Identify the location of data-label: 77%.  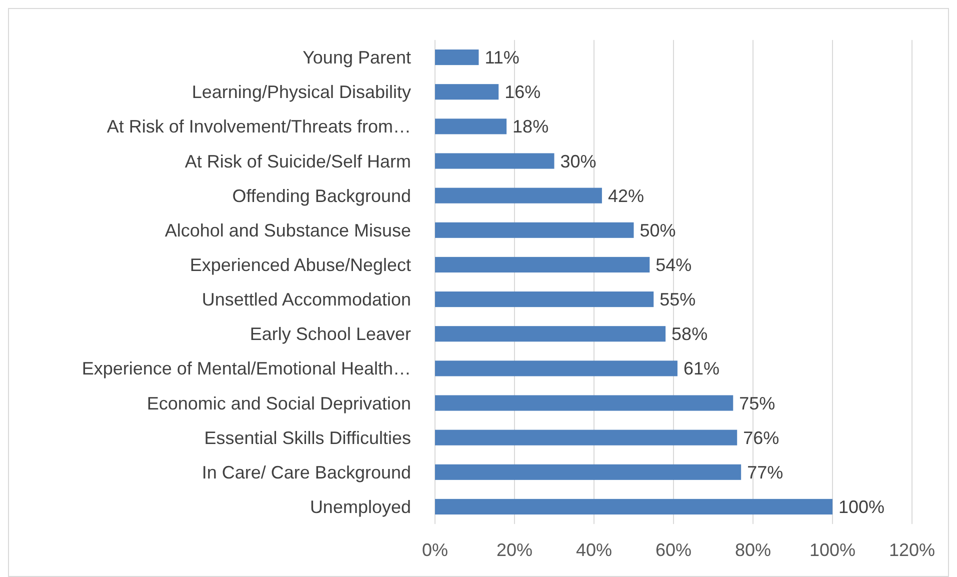
(765, 472).